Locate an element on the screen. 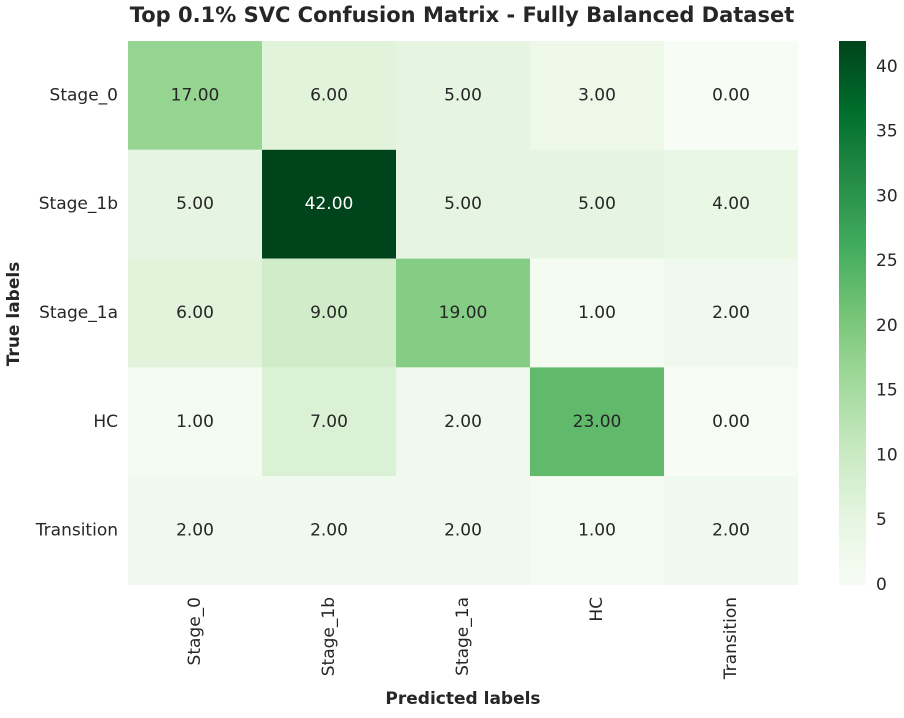 The image size is (904, 718). colorbar-tick-label: 20 is located at coordinates (887, 326).